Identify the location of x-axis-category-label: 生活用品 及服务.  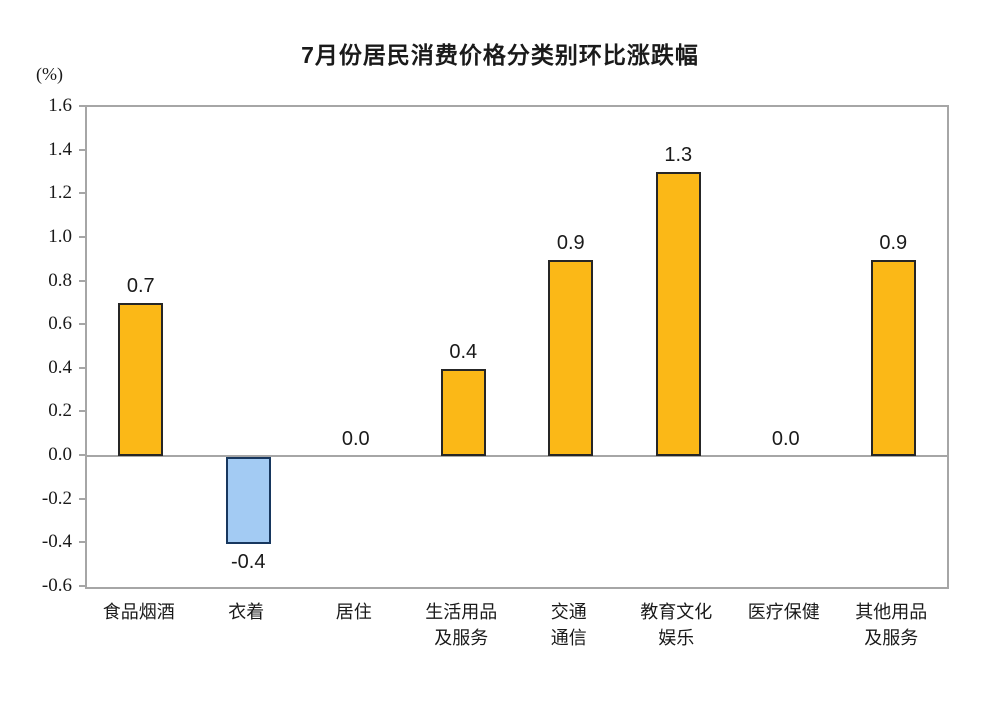
(461, 625).